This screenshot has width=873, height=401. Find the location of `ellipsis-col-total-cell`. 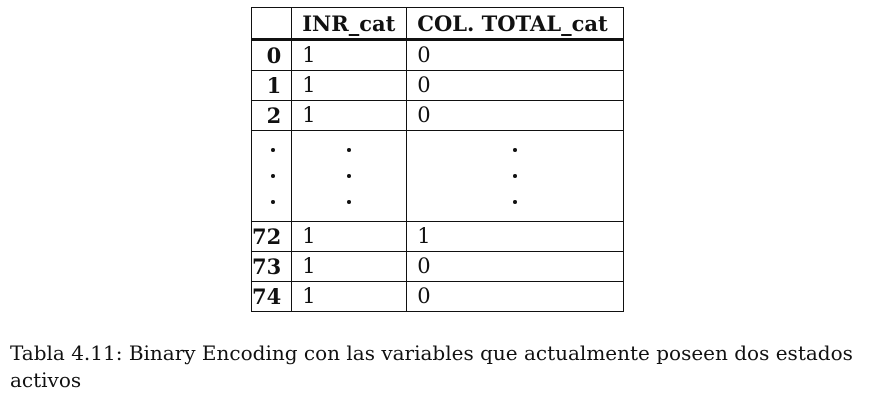

ellipsis-col-total-cell is located at coordinates (515, 176).